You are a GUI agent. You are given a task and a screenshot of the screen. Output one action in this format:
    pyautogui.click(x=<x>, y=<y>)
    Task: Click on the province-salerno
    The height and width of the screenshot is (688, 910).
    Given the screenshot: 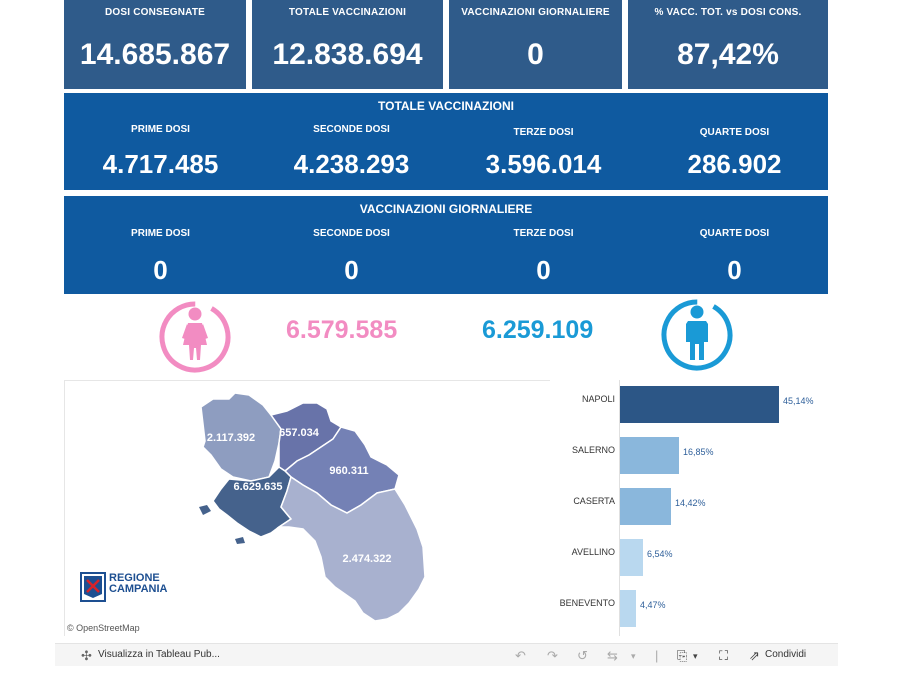 What is the action you would take?
    pyautogui.click(x=351, y=548)
    